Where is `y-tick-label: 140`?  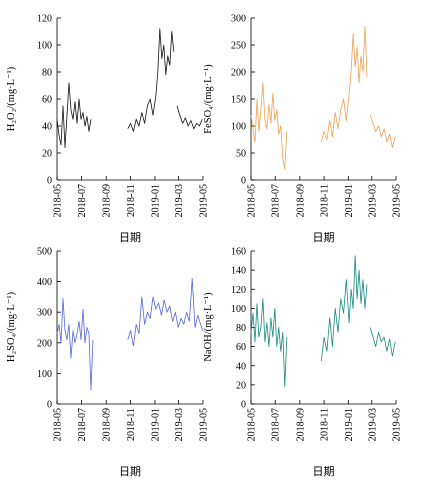 y-tick-label: 140 is located at coordinates (238, 271).